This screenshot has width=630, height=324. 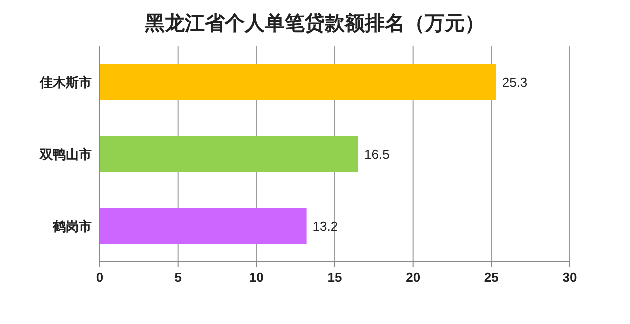 I want to click on data-label: 16.5, so click(x=377, y=154).